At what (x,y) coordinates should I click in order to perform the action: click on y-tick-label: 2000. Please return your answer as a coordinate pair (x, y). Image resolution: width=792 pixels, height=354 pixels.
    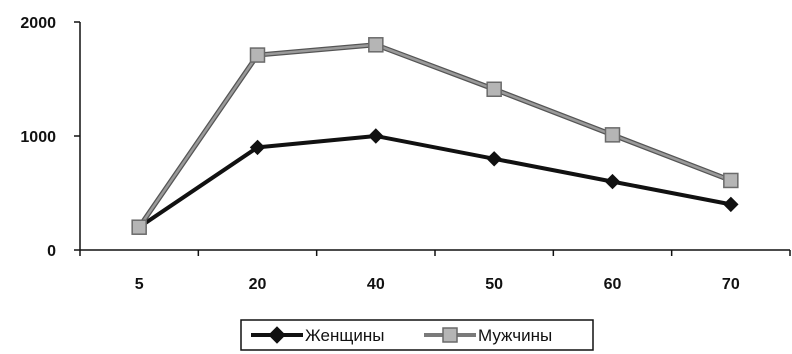
    Looking at the image, I should click on (38, 23).